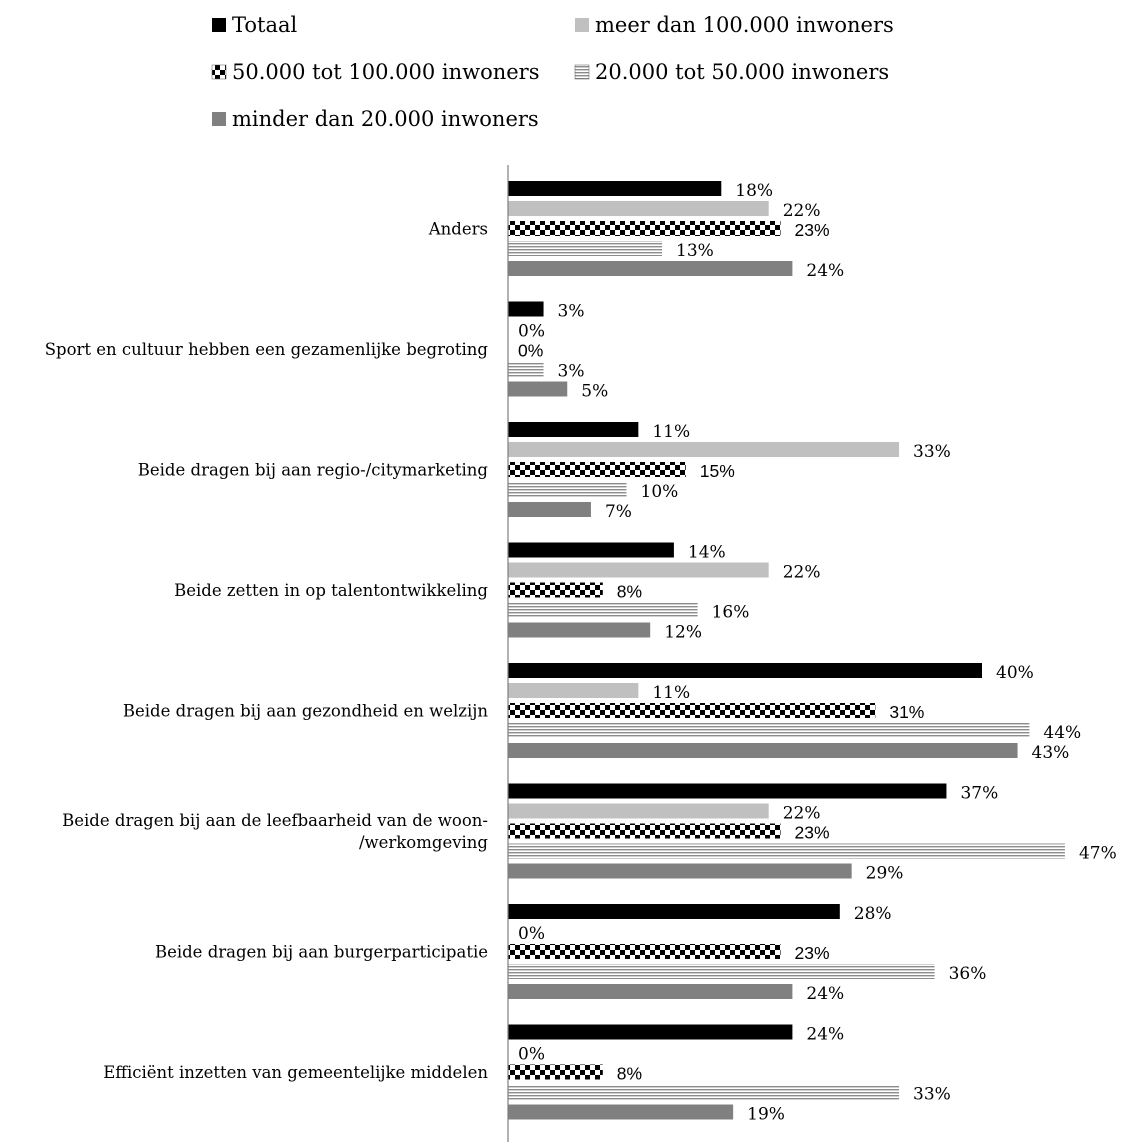 The image size is (1121, 1142). Describe the element at coordinates (618, 512) in the screenshot. I see `data-label: 7%` at that location.